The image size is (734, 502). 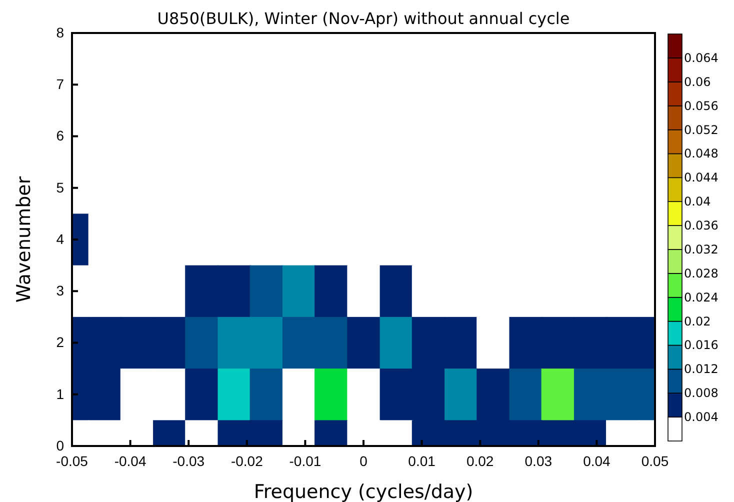 I want to click on x-tick-label: -0.01, so click(x=305, y=460).